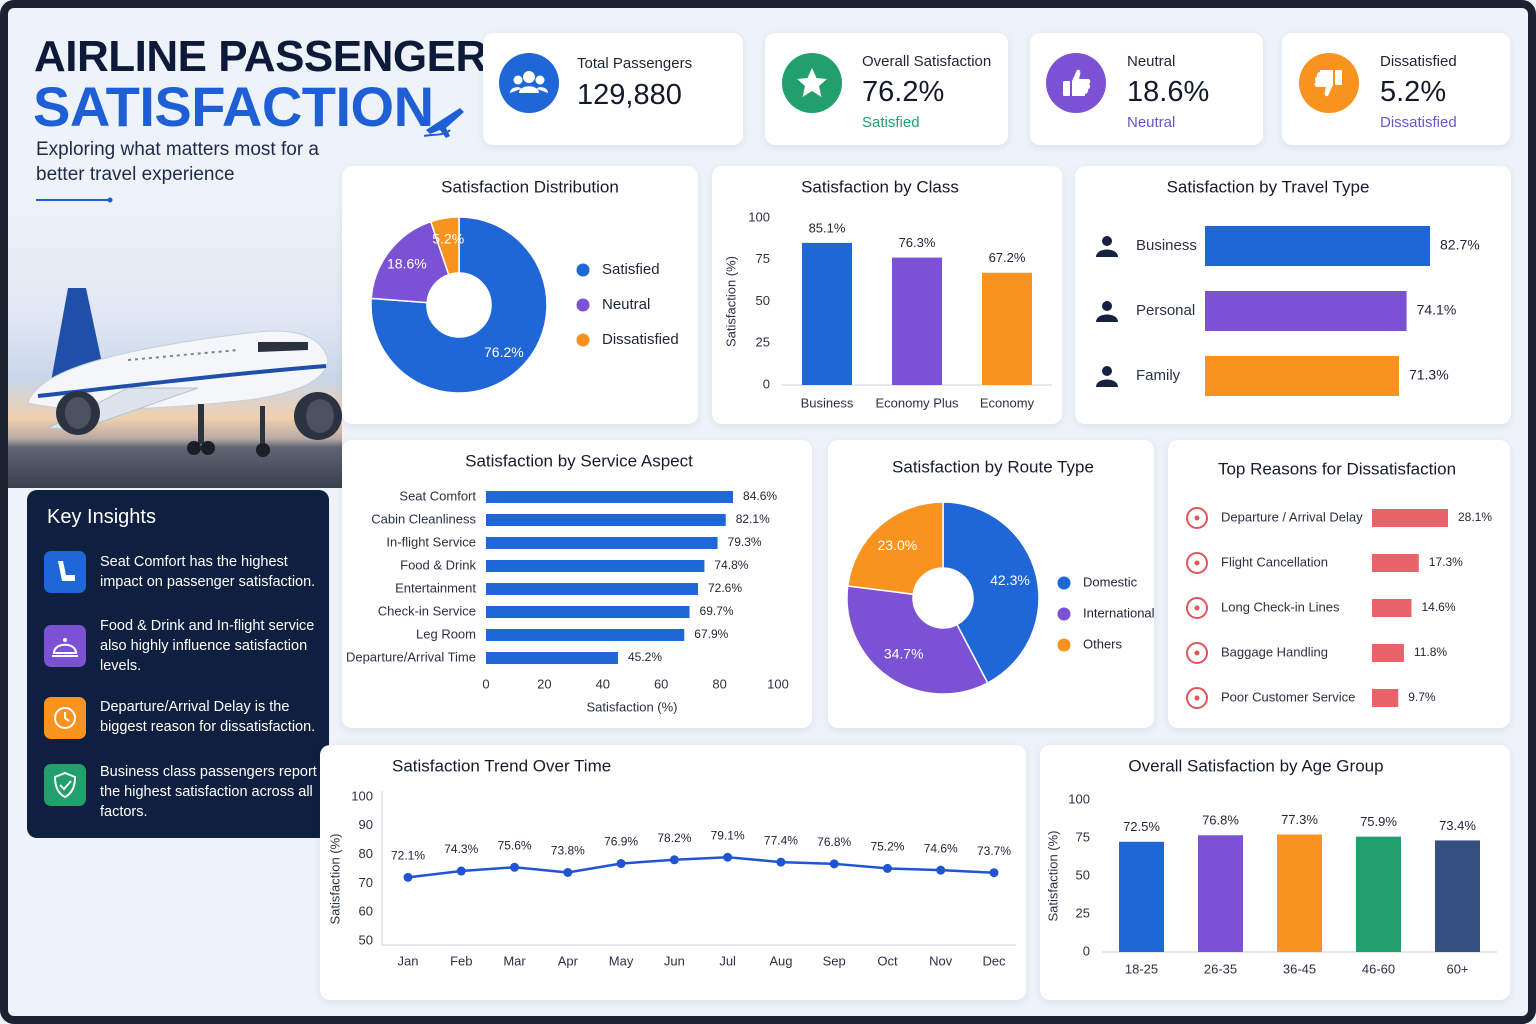 The width and height of the screenshot is (1536, 1024). Describe the element at coordinates (917, 402) in the screenshot. I see `x-tick-label: Economy Plus` at that location.